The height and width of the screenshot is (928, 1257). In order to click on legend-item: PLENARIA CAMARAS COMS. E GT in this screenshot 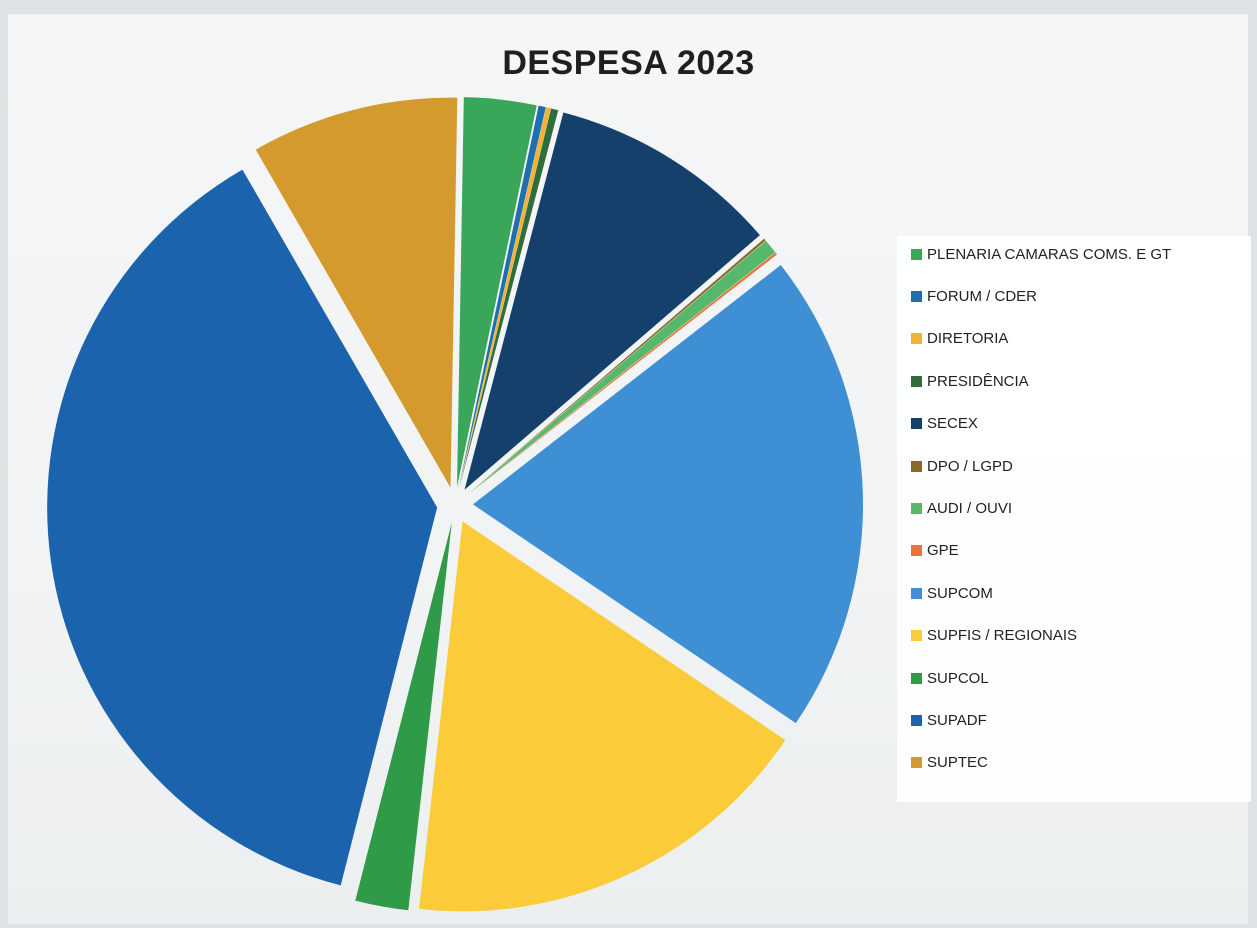, I will do `click(1041, 254)`.